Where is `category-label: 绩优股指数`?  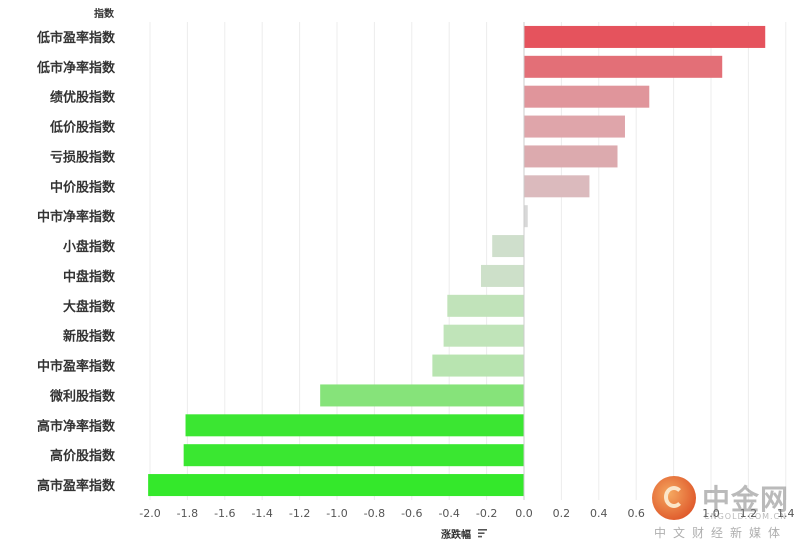
category-label: 绩优股指数 is located at coordinates (83, 98).